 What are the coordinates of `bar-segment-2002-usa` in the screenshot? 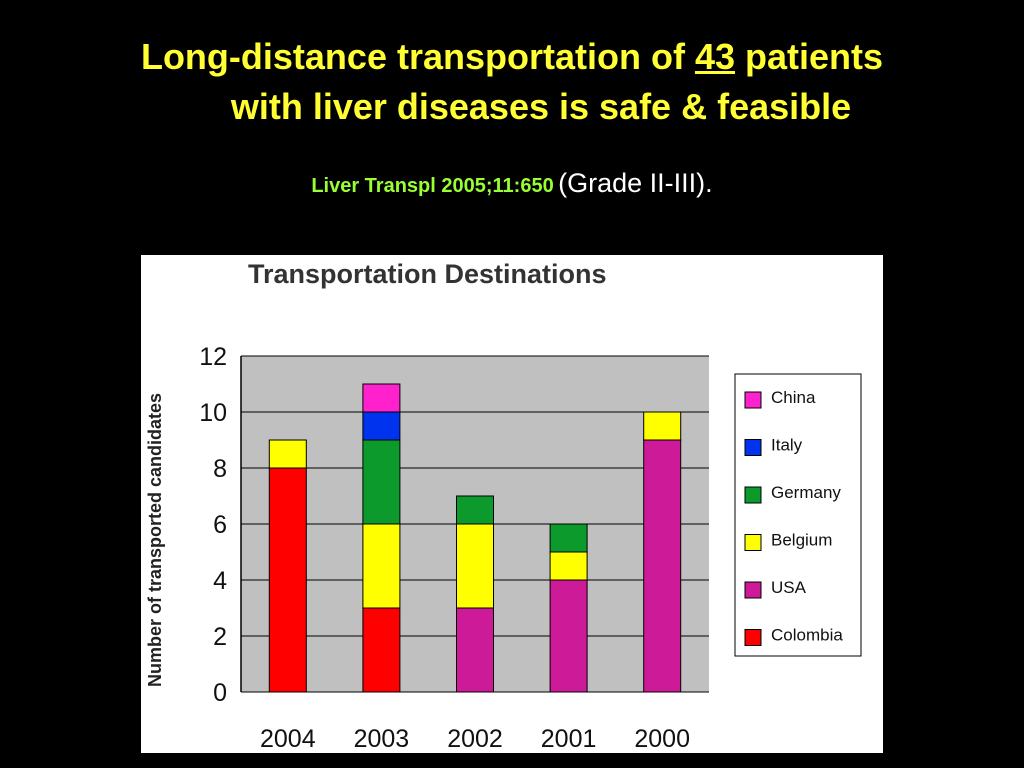 It's located at (475, 650).